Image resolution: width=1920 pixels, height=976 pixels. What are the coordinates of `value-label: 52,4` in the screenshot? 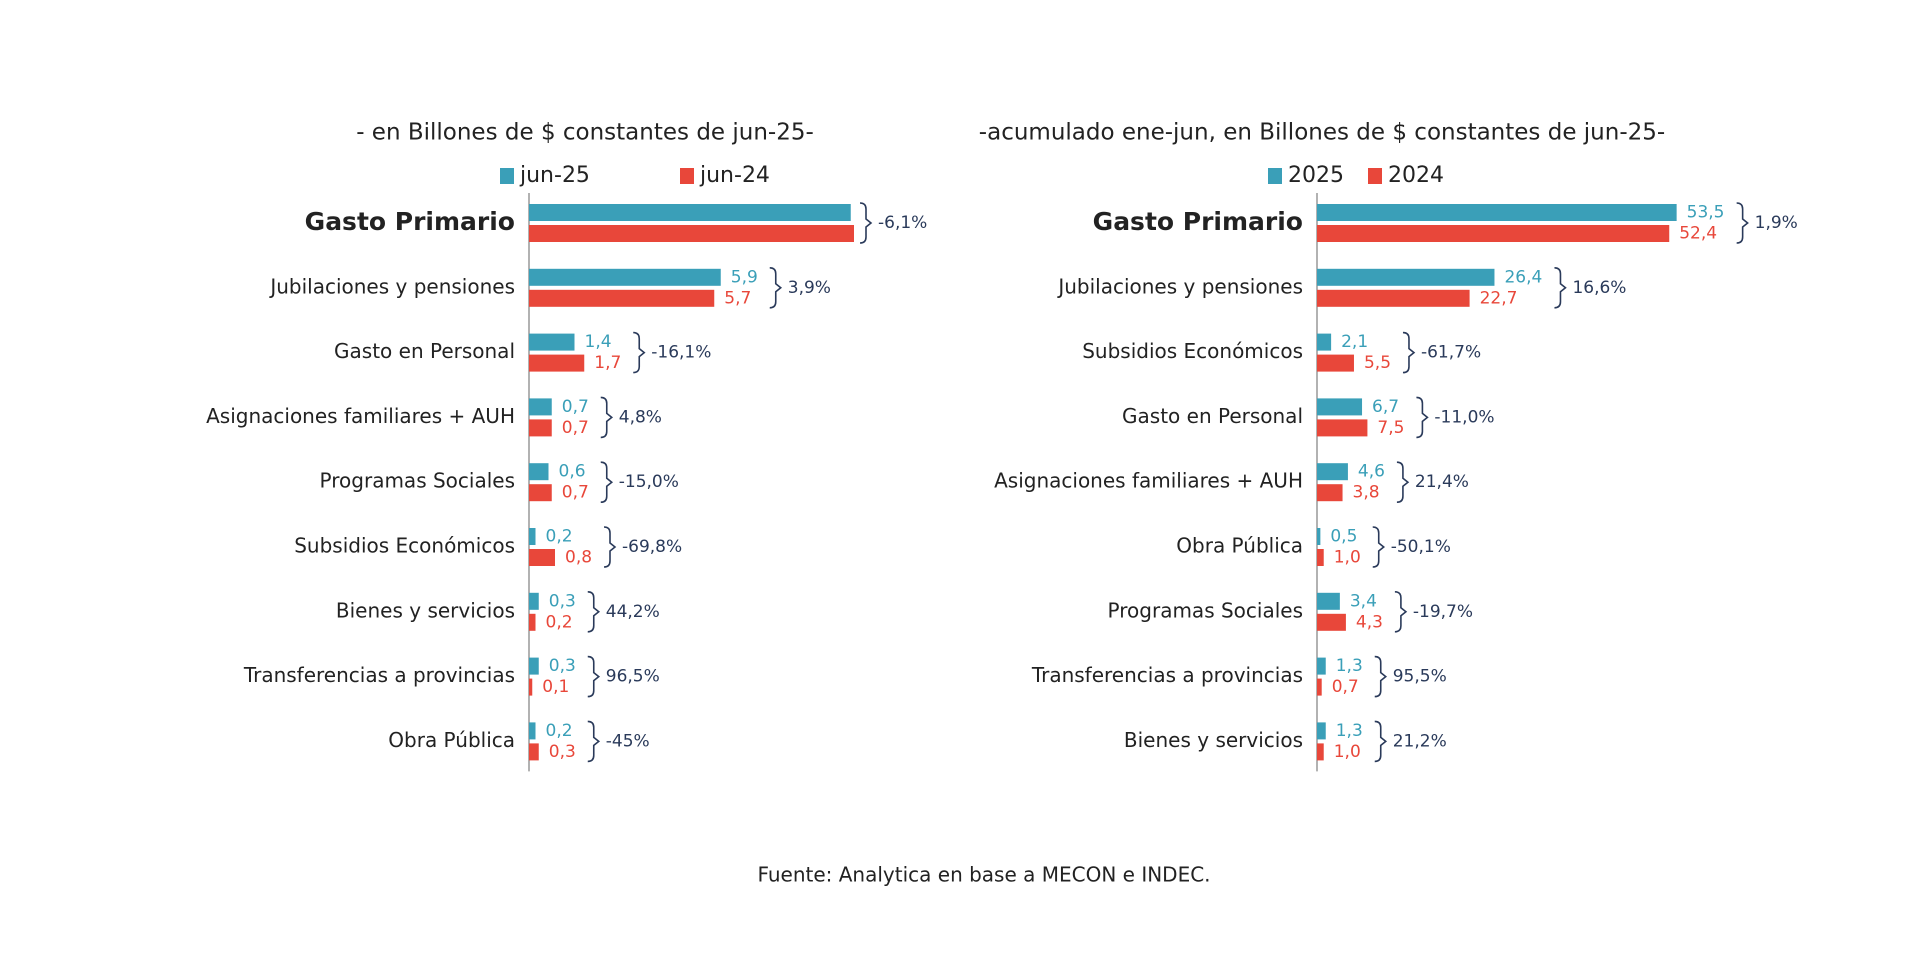 It's located at (1698, 234).